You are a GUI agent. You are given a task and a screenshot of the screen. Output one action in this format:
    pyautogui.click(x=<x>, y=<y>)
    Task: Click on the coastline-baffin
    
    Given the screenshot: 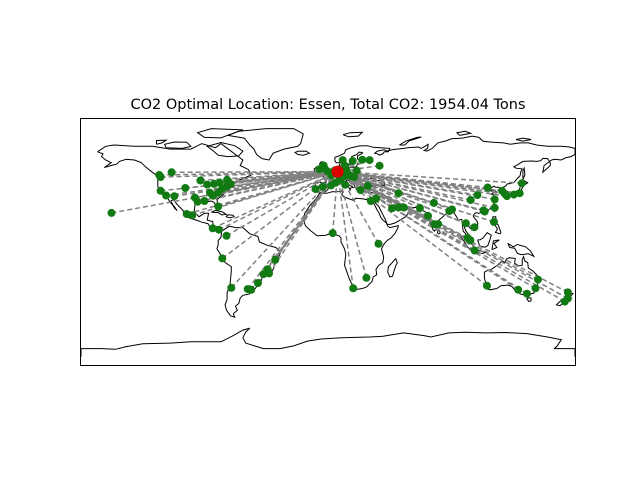 What is the action you would take?
    pyautogui.click(x=225, y=149)
    